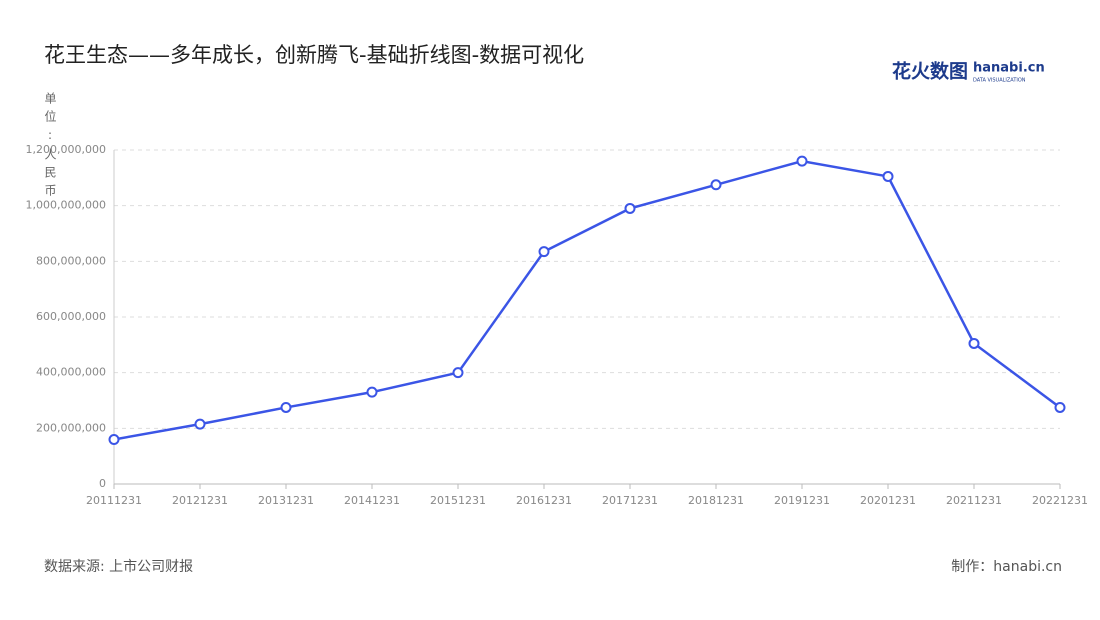 The image size is (1100, 620). Describe the element at coordinates (71, 427) in the screenshot. I see `y-tick-label: 200,000,000` at that location.